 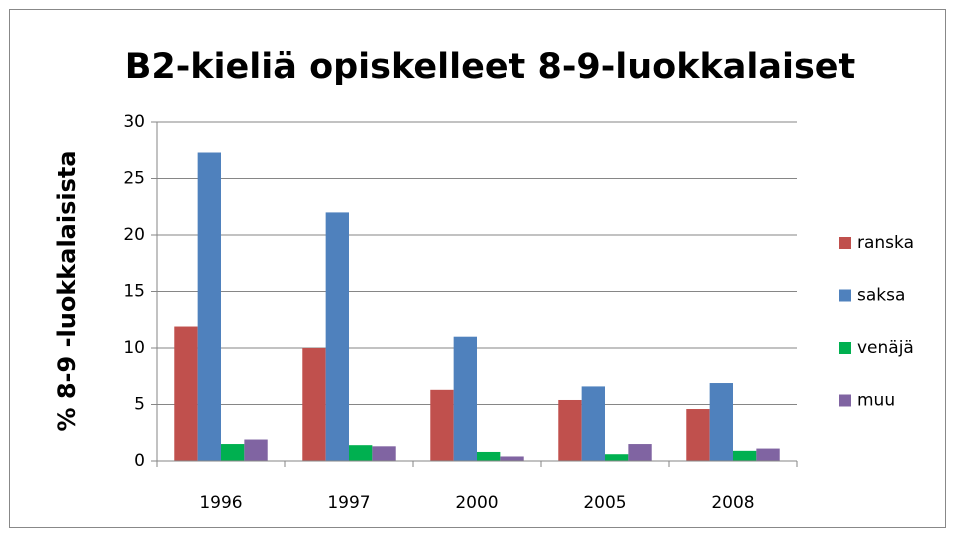 What do you see at coordinates (134, 292) in the screenshot?
I see `y-tick-label: 15` at bounding box center [134, 292].